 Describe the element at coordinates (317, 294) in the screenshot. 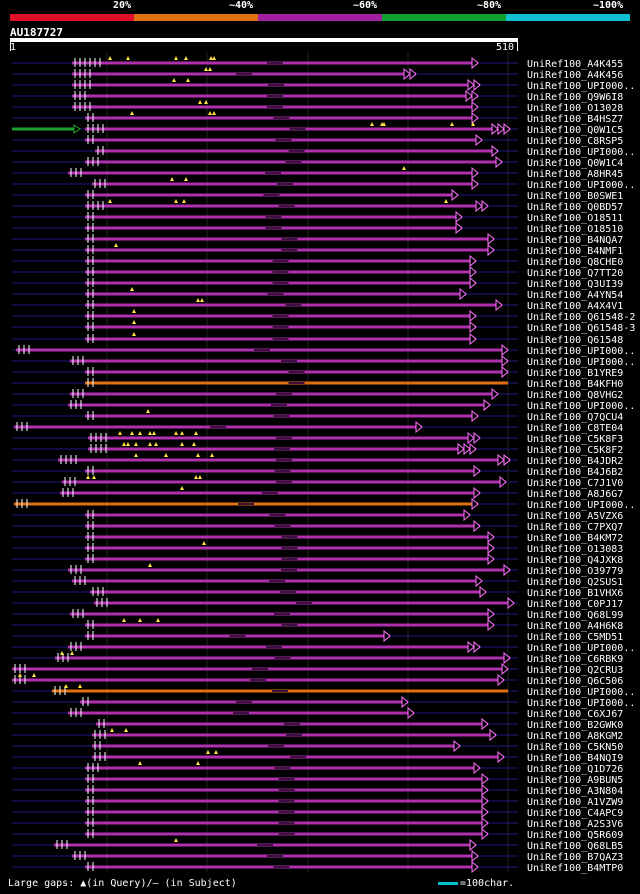

I see `hit-row: UniRef100_A4YN54` at that location.